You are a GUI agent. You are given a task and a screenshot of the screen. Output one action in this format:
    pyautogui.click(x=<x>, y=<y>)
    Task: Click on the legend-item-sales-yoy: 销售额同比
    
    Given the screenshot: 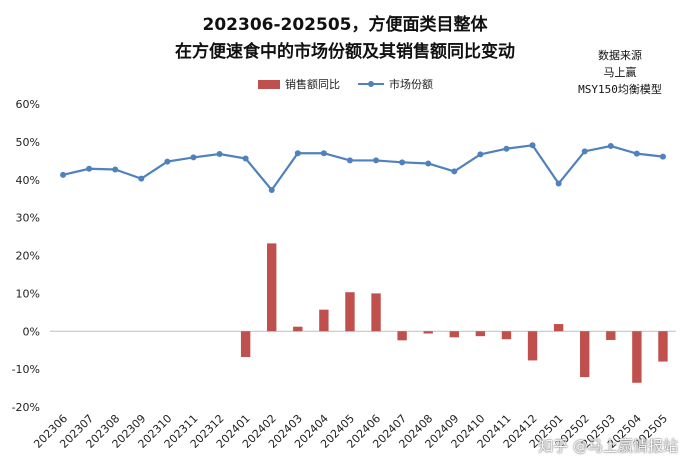 What is the action you would take?
    pyautogui.click(x=299, y=84)
    